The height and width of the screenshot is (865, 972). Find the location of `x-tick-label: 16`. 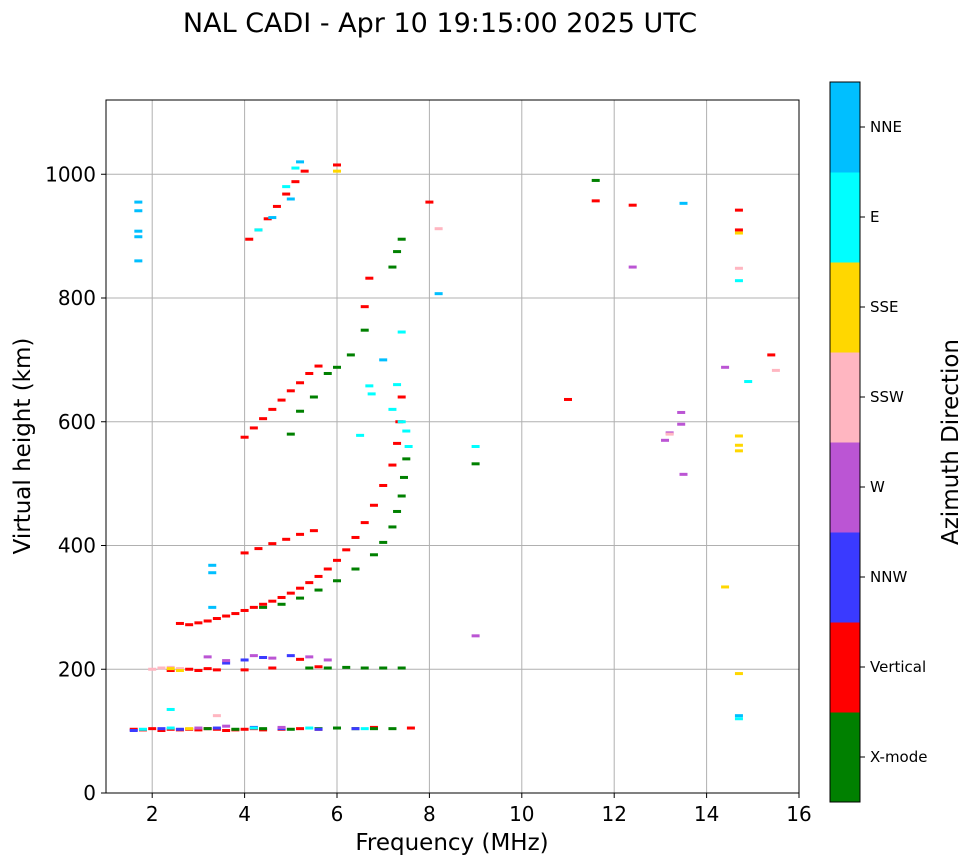

x-tick-label: 16 is located at coordinates (798, 814).